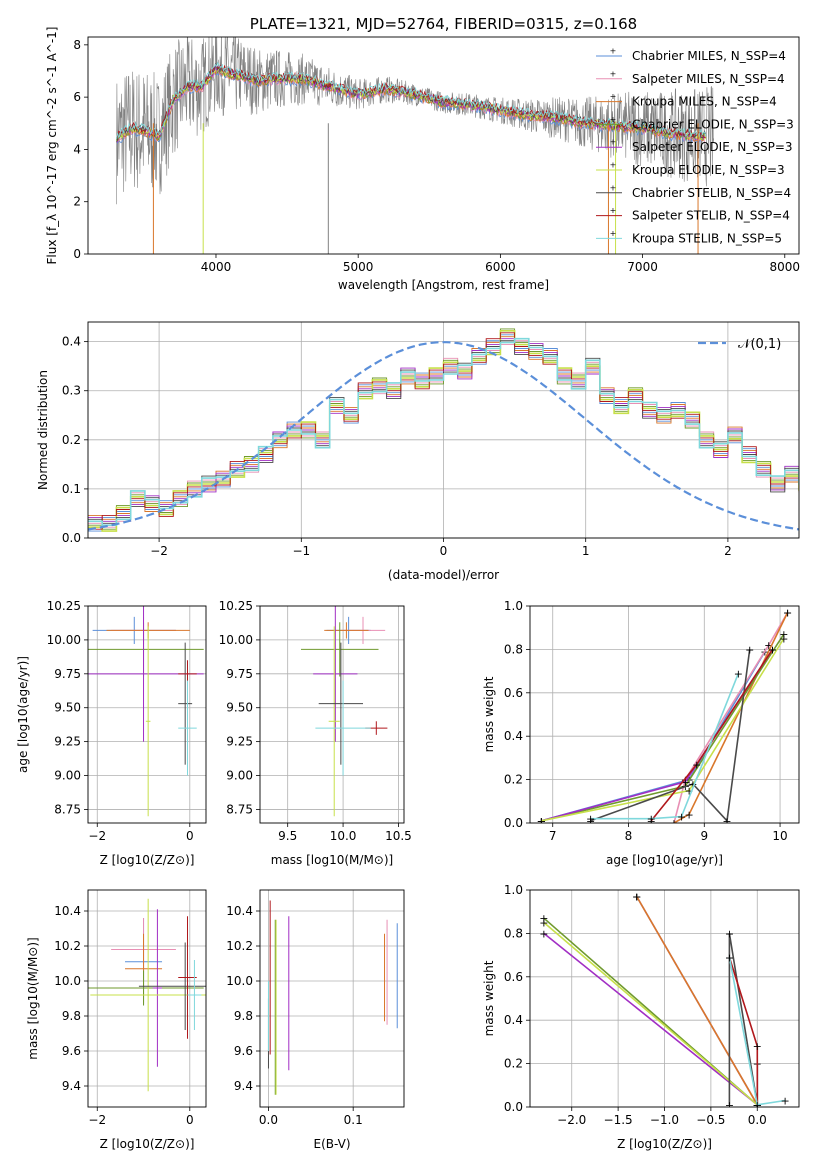 Image resolution: width=819 pixels, height=1170 pixels. What do you see at coordinates (636, 897) in the screenshot?
I see `series-marker-miles_kroupa: +` at bounding box center [636, 897].